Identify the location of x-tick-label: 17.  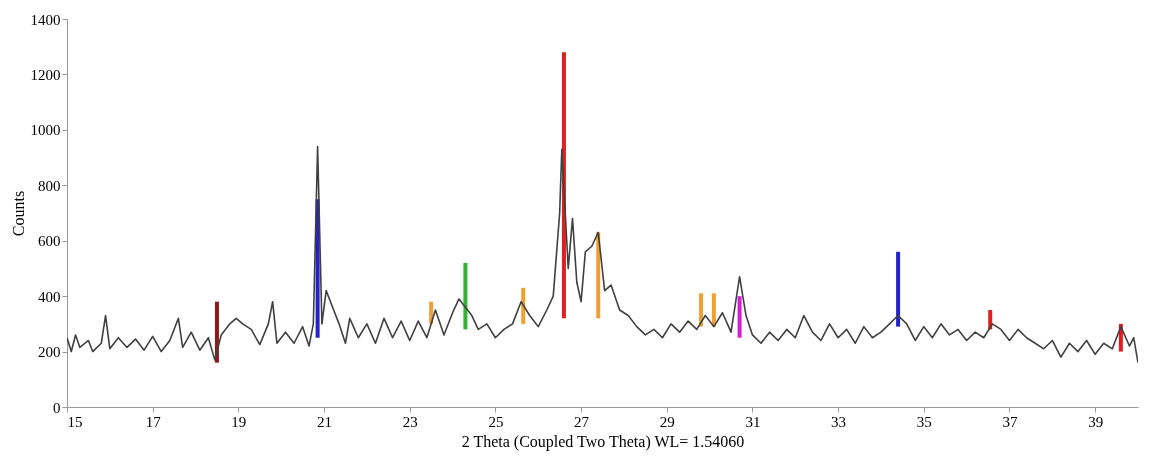
(153, 421).